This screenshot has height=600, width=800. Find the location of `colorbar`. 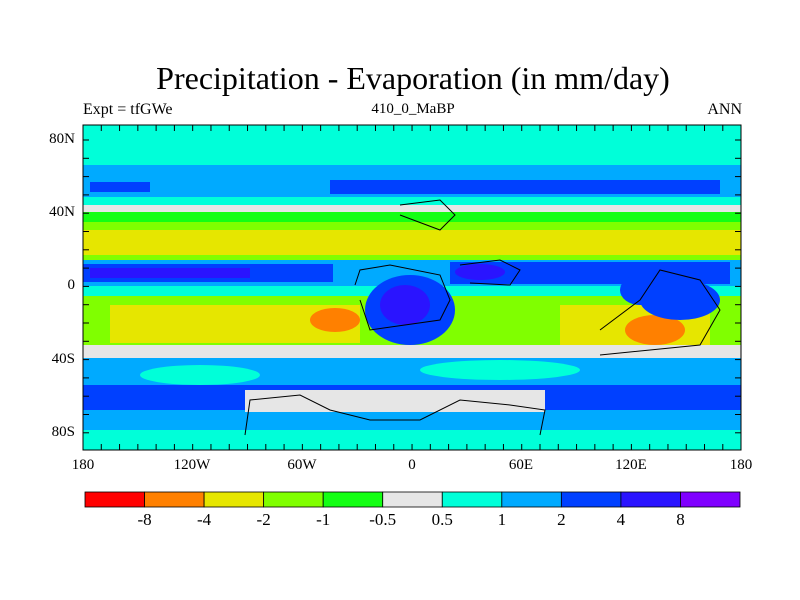

colorbar is located at coordinates (412, 499).